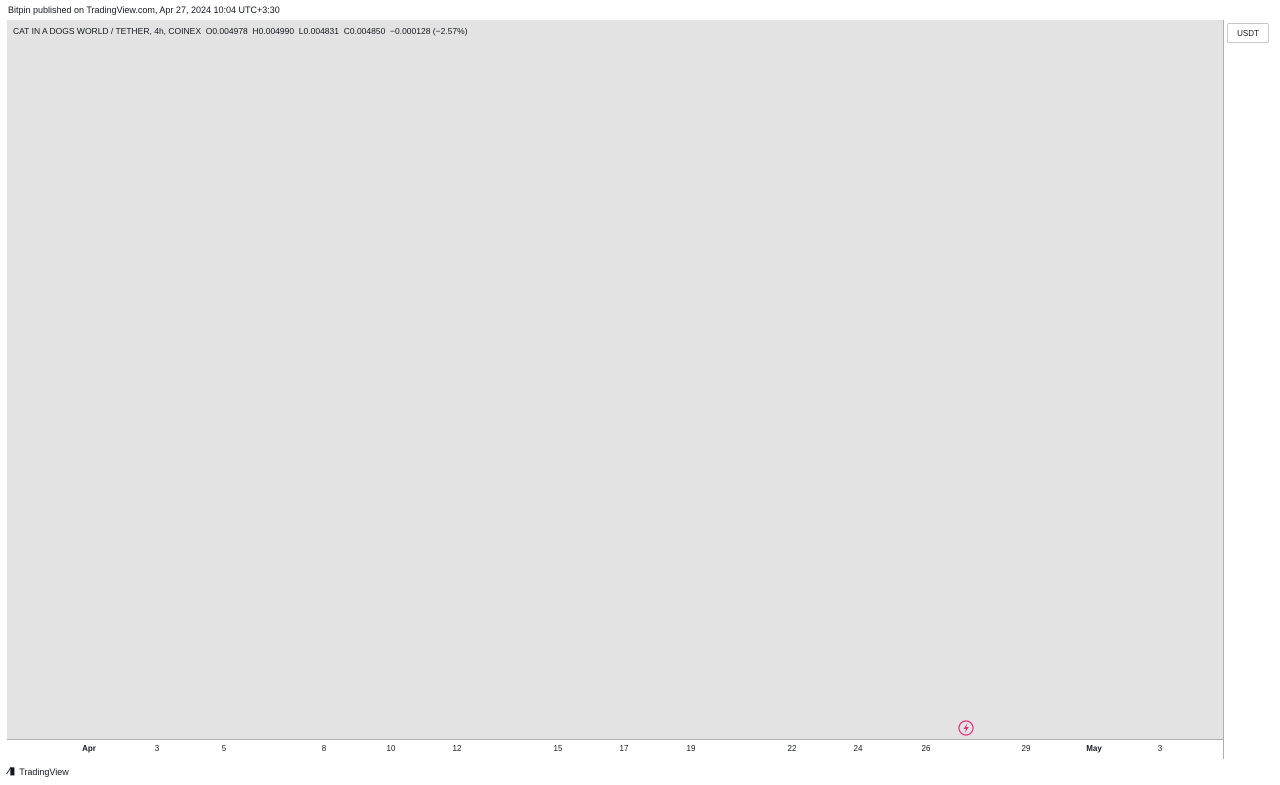 The height and width of the screenshot is (785, 1280). Describe the element at coordinates (858, 748) in the screenshot. I see `time-tick: 24` at that location.